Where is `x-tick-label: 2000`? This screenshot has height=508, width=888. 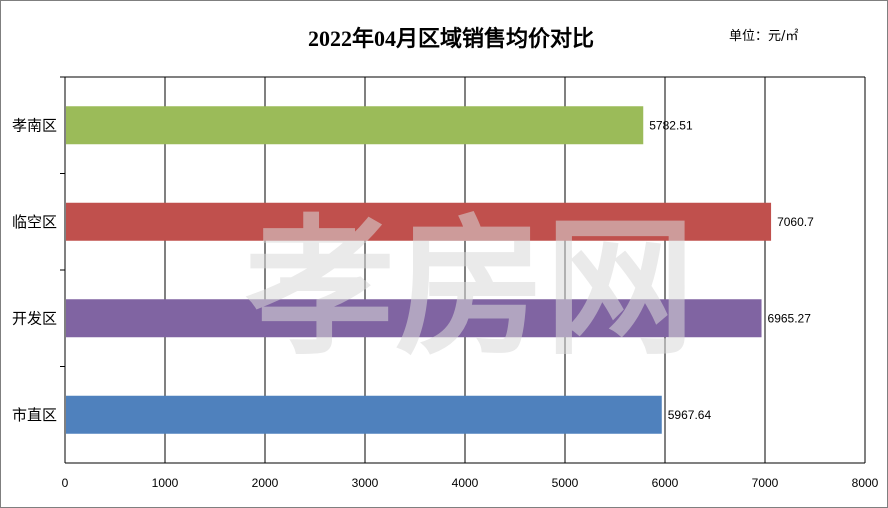
x-tick-label: 2000 is located at coordinates (265, 483).